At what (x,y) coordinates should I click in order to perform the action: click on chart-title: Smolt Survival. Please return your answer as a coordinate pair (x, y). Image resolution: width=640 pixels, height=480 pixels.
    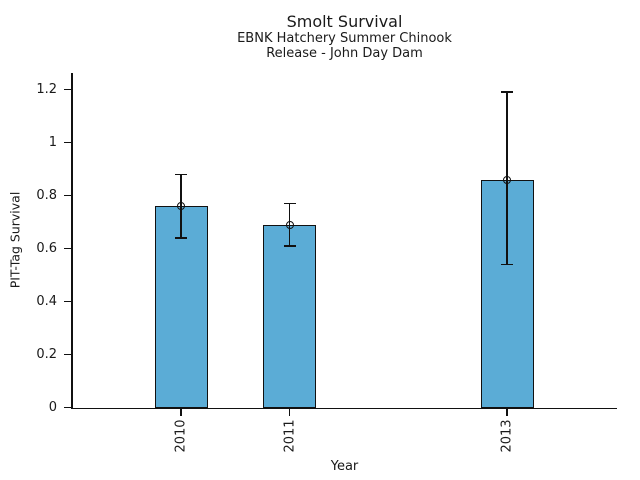
    Looking at the image, I should click on (344, 21).